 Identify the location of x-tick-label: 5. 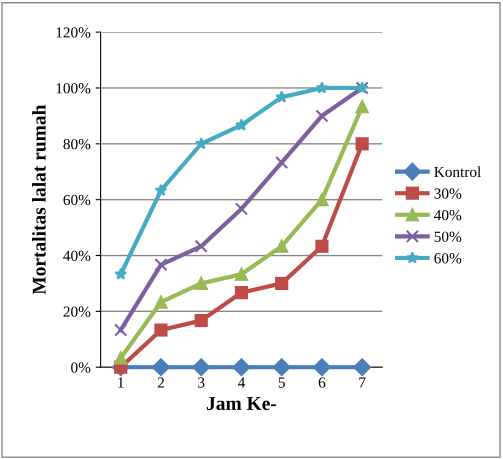
(281, 383).